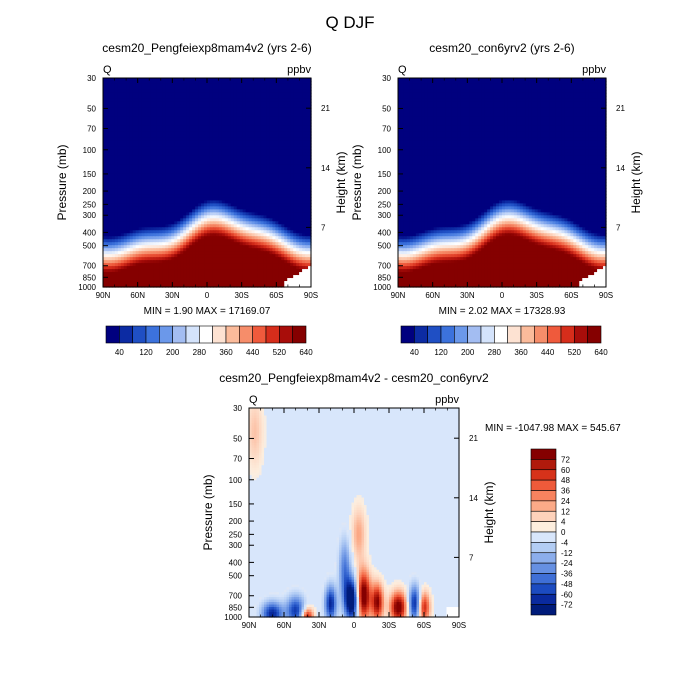  What do you see at coordinates (432, 295) in the screenshot?
I see `x-tick-label: 60N` at bounding box center [432, 295].